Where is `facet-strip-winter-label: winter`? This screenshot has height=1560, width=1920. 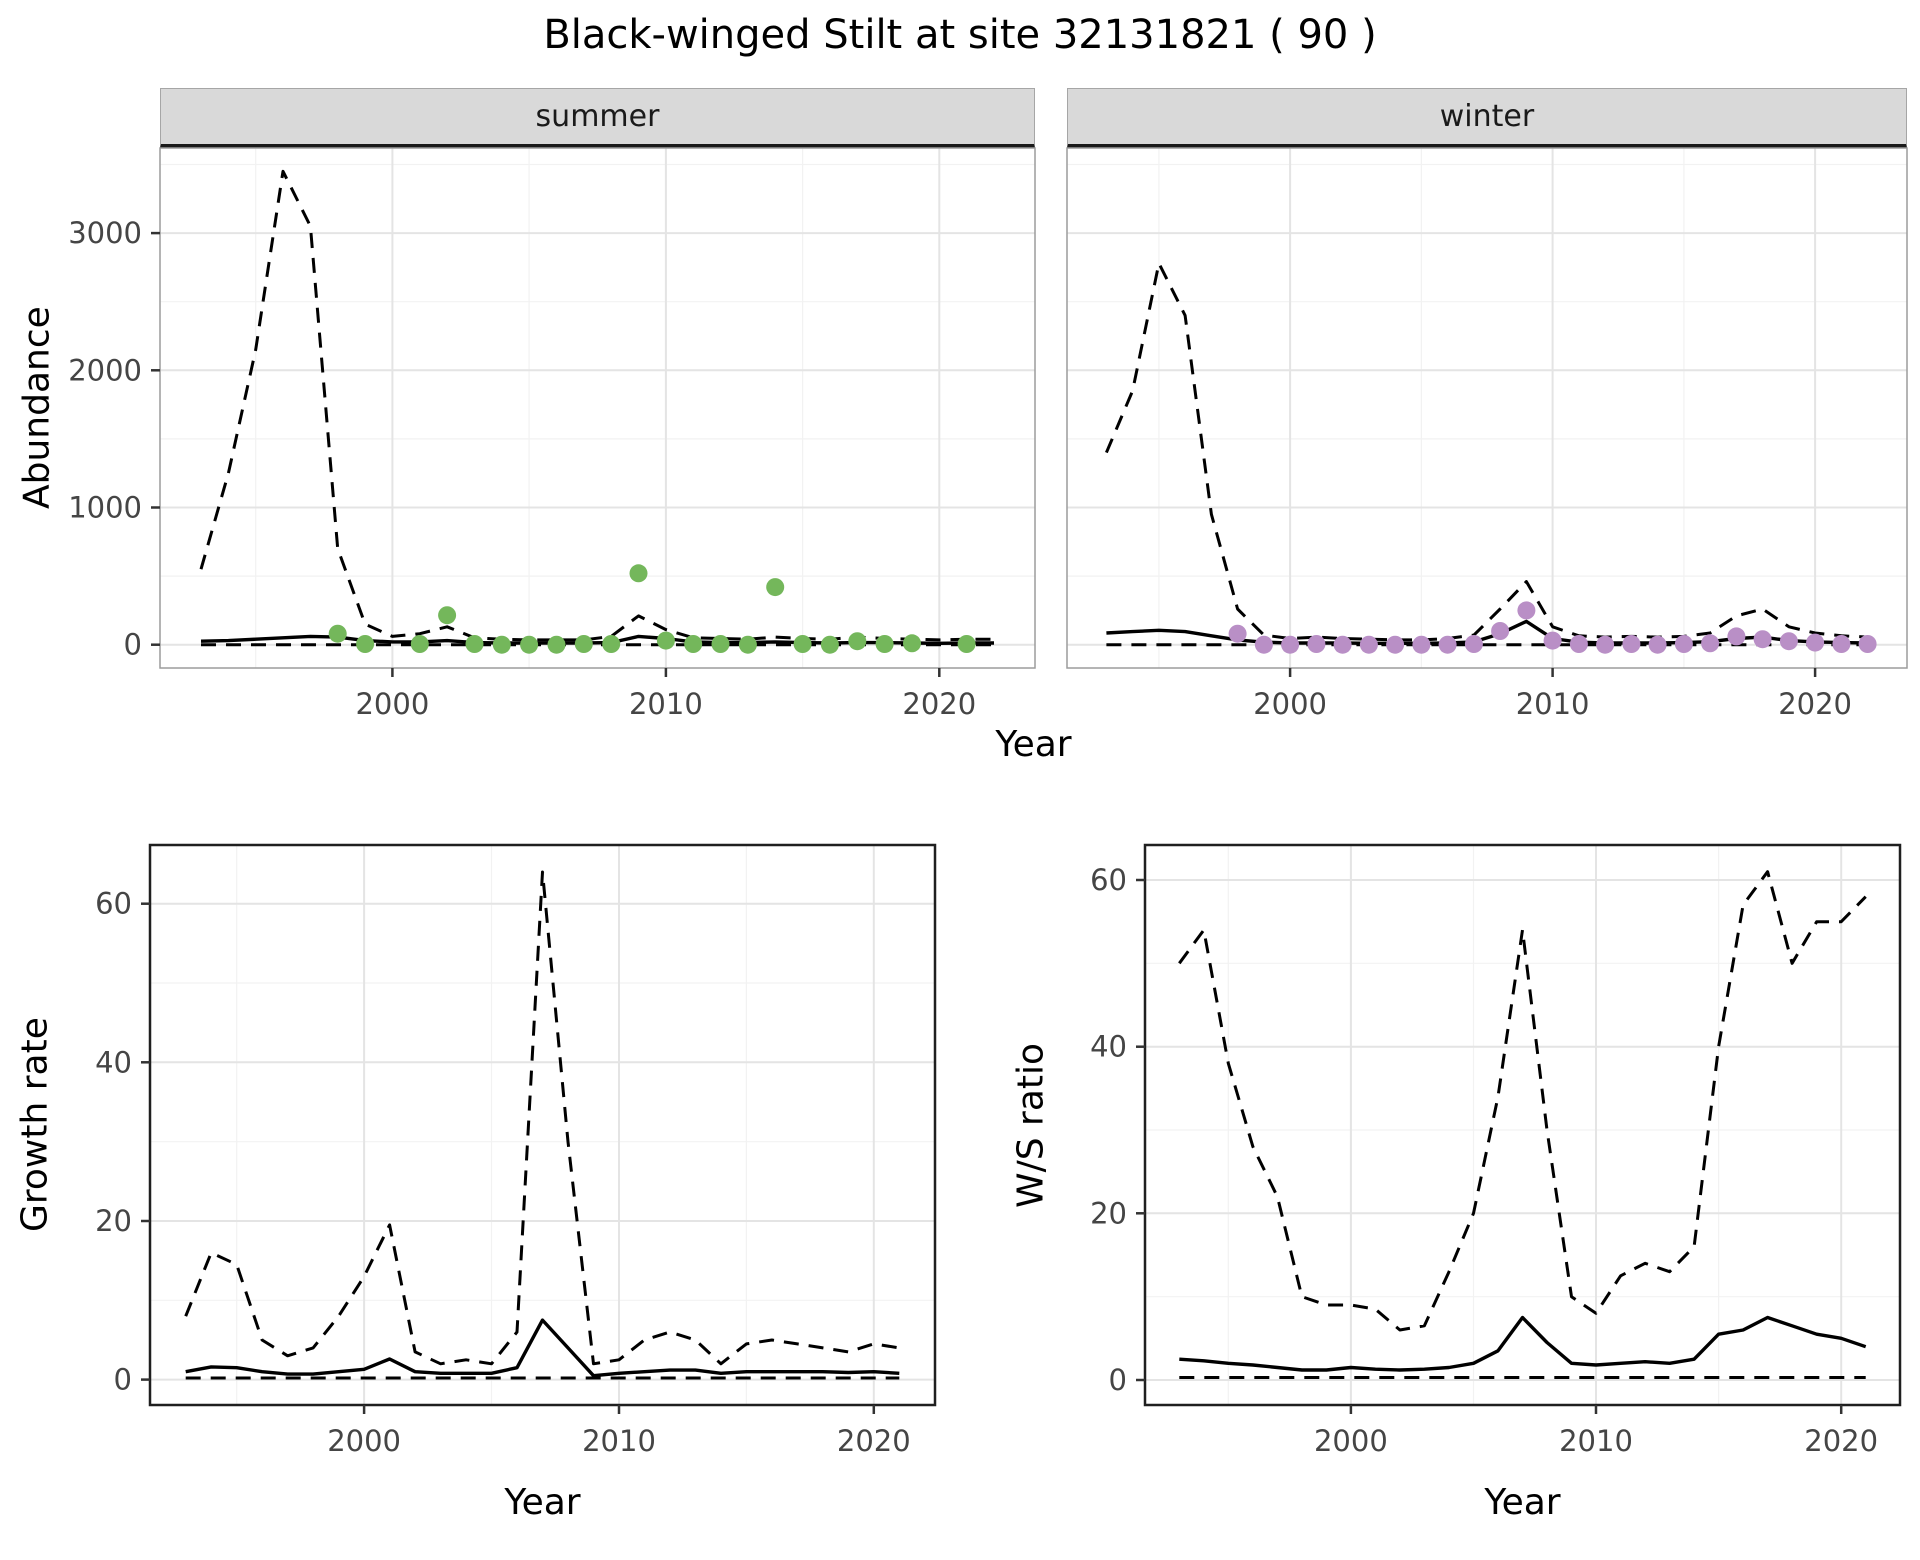
facet-strip-winter-label: winter is located at coordinates (1487, 116).